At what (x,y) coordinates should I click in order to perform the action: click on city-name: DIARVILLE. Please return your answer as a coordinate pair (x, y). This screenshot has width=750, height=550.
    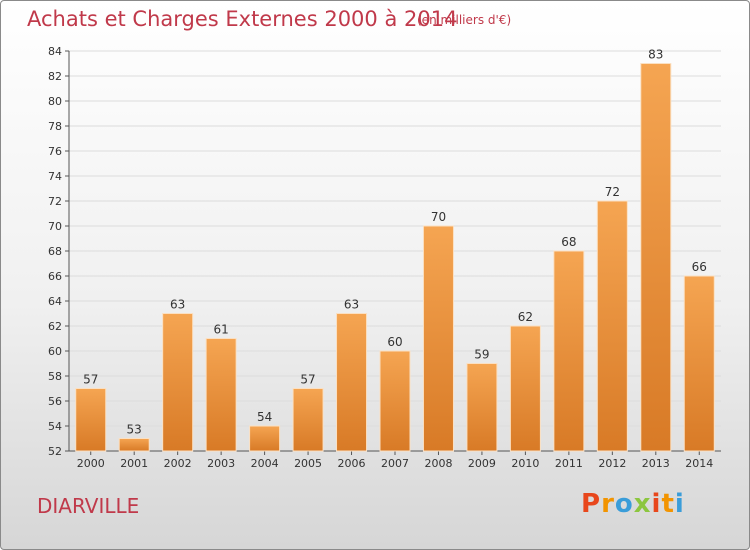
    Looking at the image, I should click on (88, 506).